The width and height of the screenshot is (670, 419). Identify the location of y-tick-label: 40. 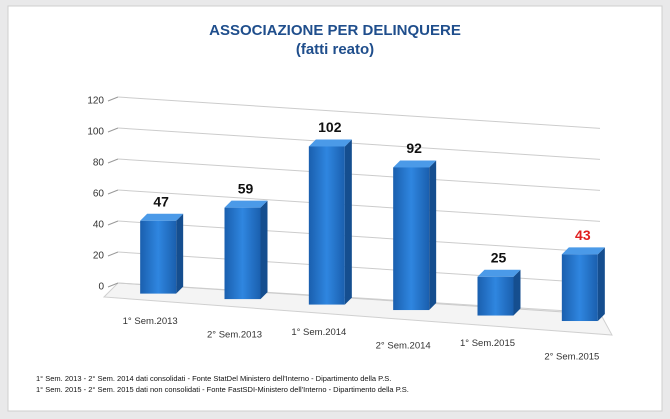
(99, 225).